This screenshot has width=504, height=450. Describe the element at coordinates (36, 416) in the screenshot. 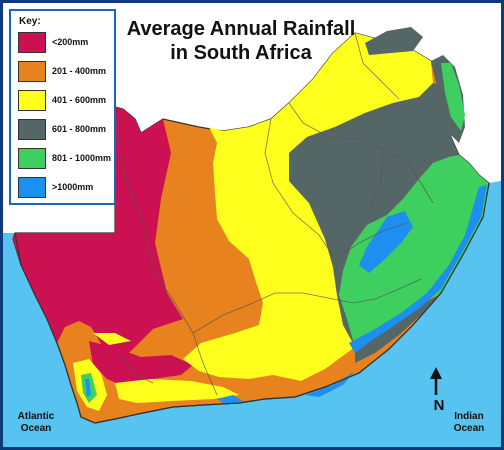

I see `atlantic-line1: Atlantic` at that location.